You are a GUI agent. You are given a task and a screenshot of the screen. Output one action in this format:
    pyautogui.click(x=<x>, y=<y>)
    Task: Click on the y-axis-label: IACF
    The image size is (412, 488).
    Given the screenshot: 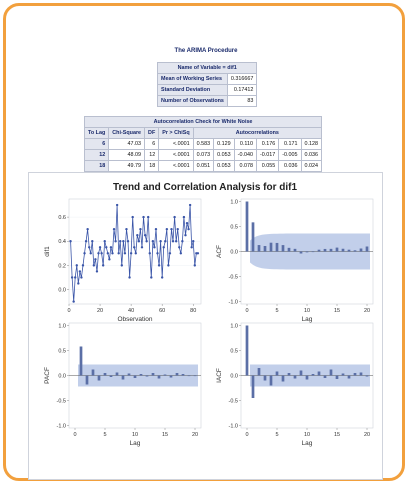 What is the action you would take?
    pyautogui.click(x=219, y=375)
    